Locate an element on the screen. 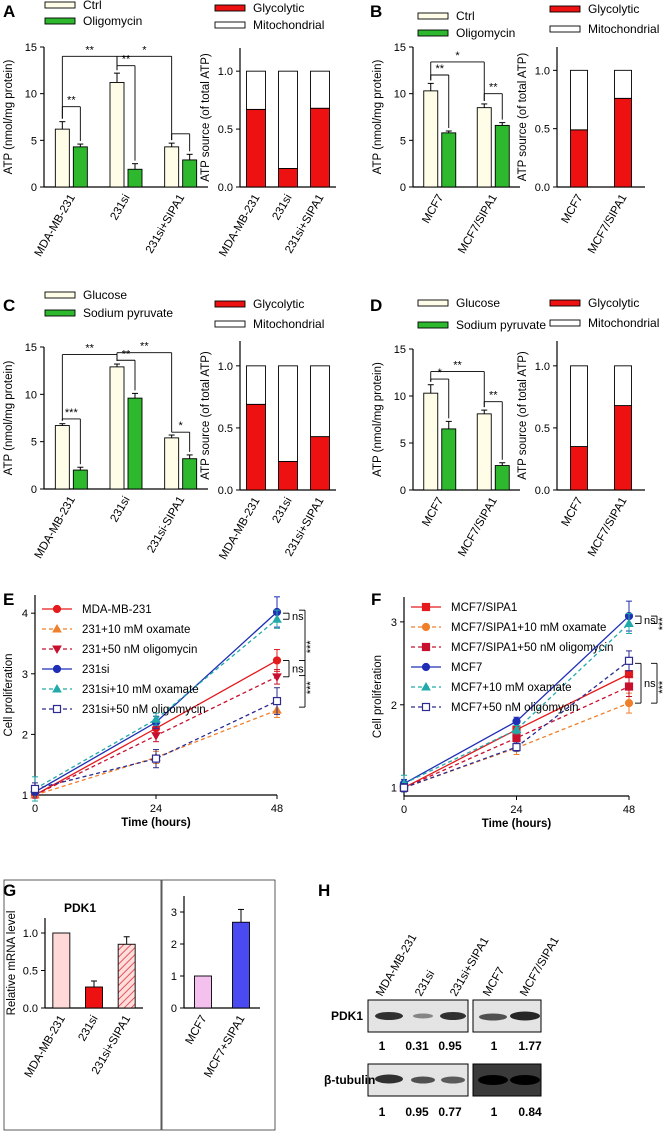  legend-label: Mitochondrial is located at coordinates (623, 323).